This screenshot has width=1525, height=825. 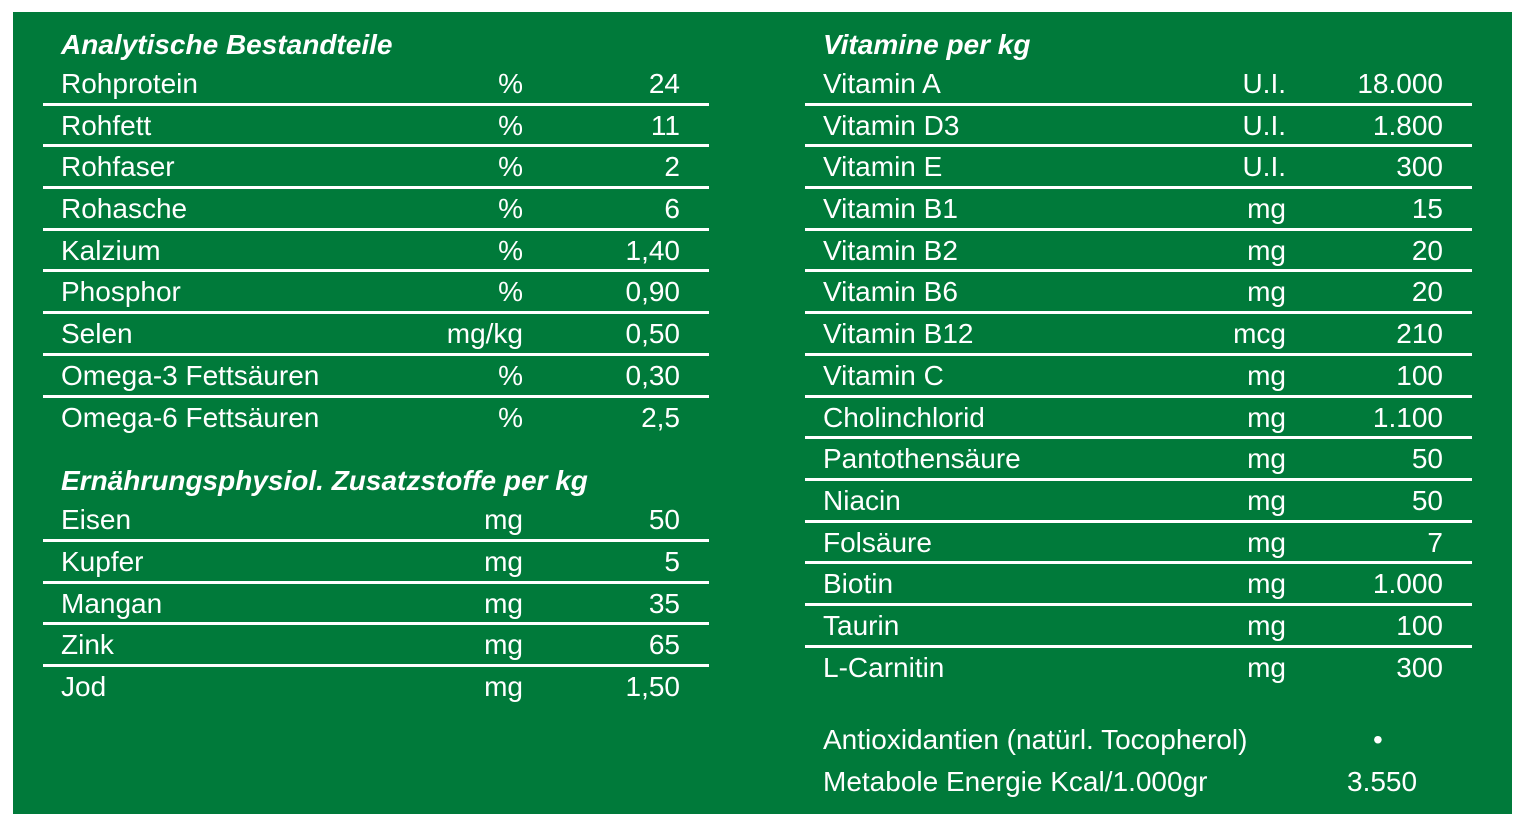 What do you see at coordinates (96, 520) in the screenshot?
I see `row-name: Eisen` at bounding box center [96, 520].